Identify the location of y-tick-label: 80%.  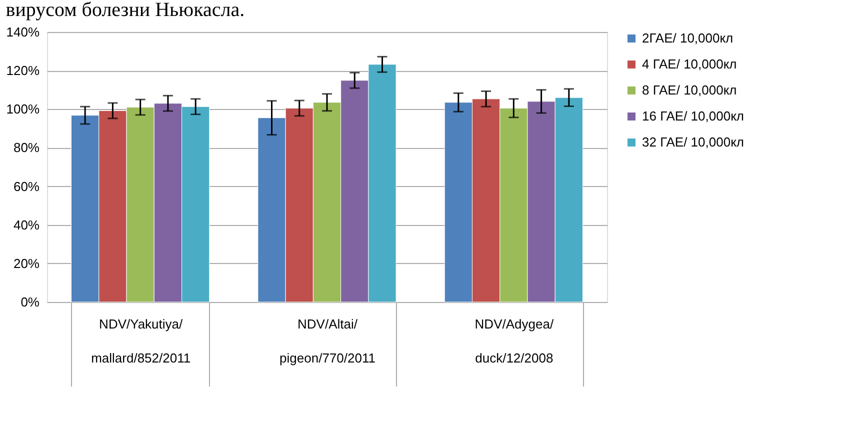
(26, 148).